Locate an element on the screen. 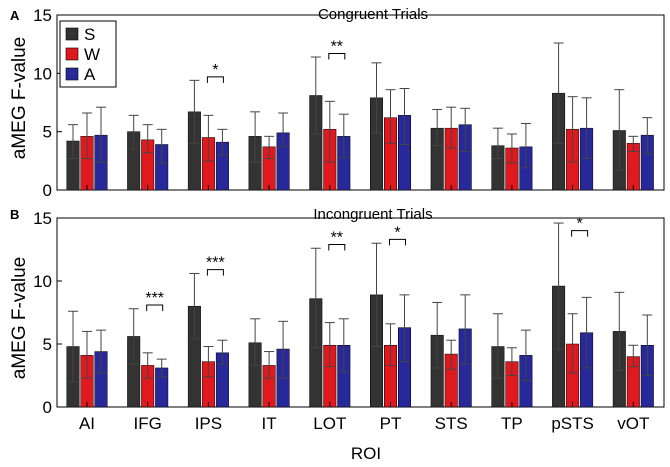  legend: S W A is located at coordinates (88, 54).